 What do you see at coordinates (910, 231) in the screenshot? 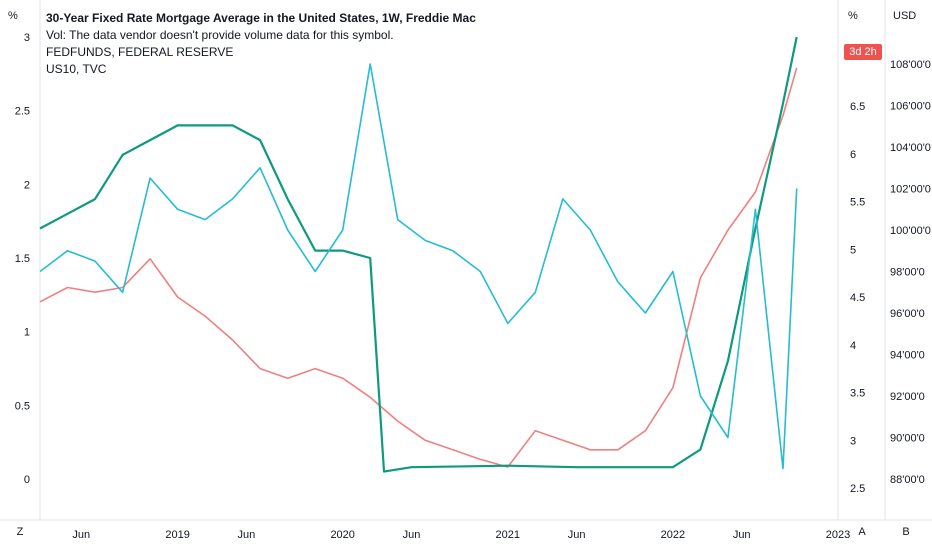
I see `y-usd-tick-label: 100'00'0` at bounding box center [910, 231].